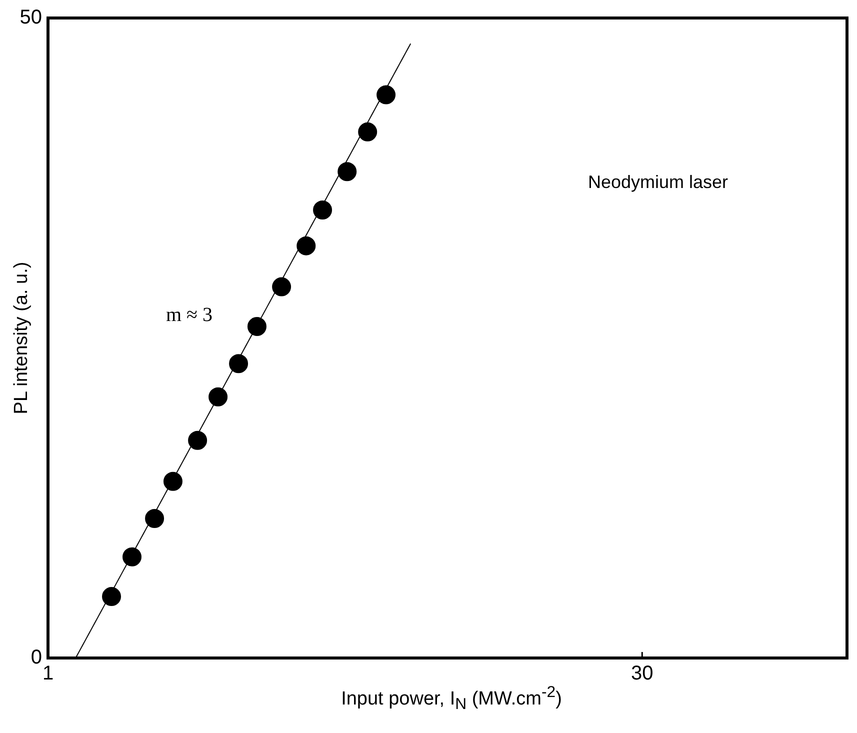 This screenshot has width=857, height=733. I want to click on x-tick-label: 30, so click(642, 673).